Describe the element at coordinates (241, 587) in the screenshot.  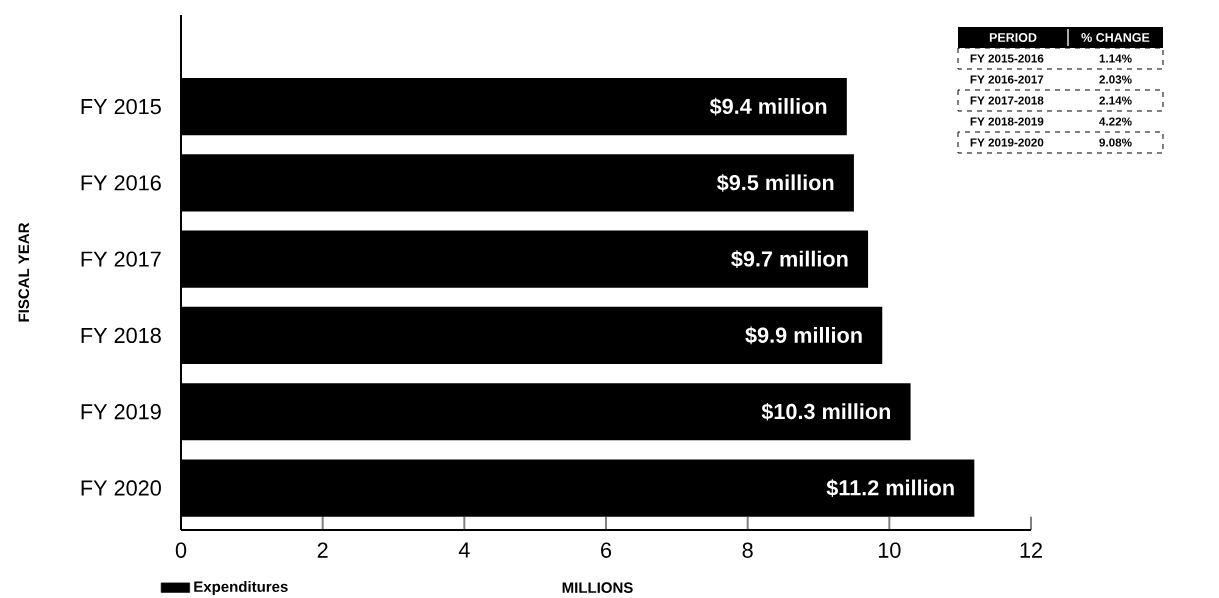
I see `legend-label: Expenditures` at that location.